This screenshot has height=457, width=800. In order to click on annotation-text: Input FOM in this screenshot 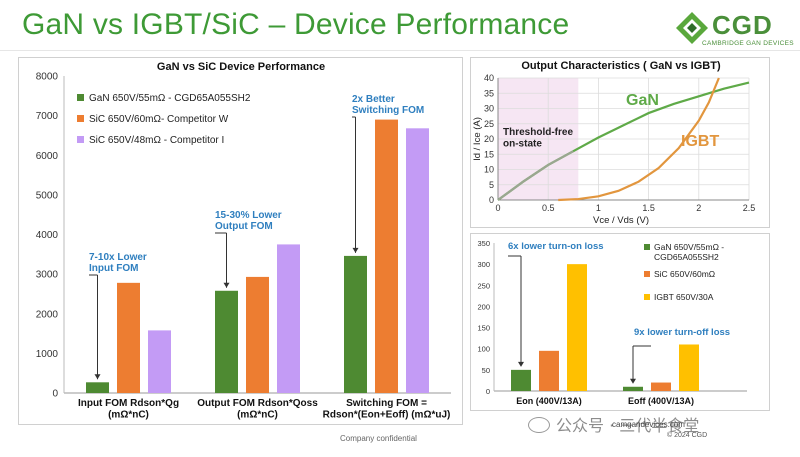, I will do `click(113, 268)`.